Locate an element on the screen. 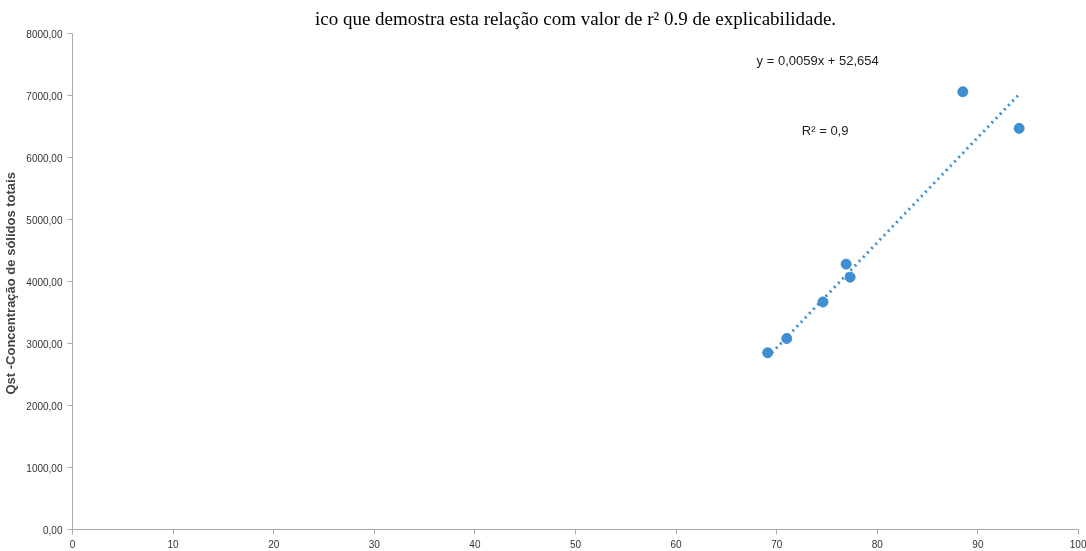  x-tick-label: 100 is located at coordinates (1077, 544).